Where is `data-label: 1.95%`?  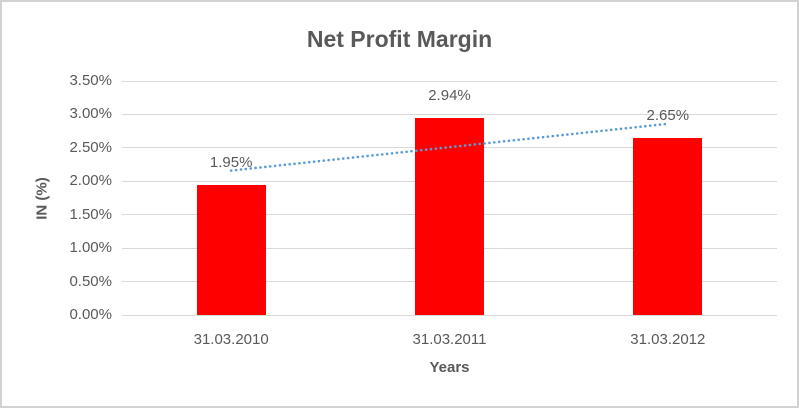 data-label: 1.95% is located at coordinates (231, 162).